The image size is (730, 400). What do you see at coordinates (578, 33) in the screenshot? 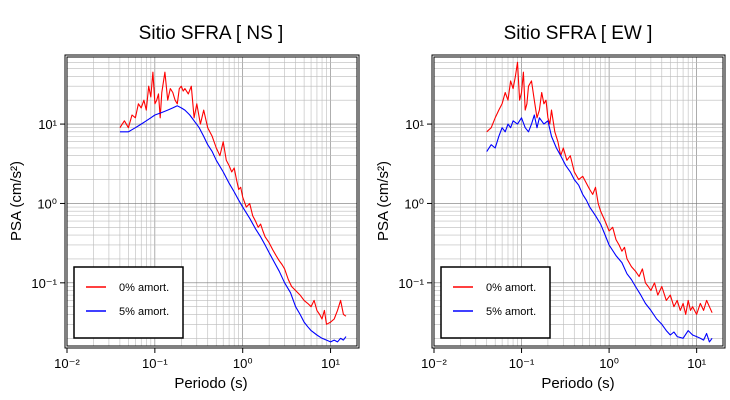
I see `chart-title: Sitio SFRA [ EW ]` at bounding box center [578, 33].